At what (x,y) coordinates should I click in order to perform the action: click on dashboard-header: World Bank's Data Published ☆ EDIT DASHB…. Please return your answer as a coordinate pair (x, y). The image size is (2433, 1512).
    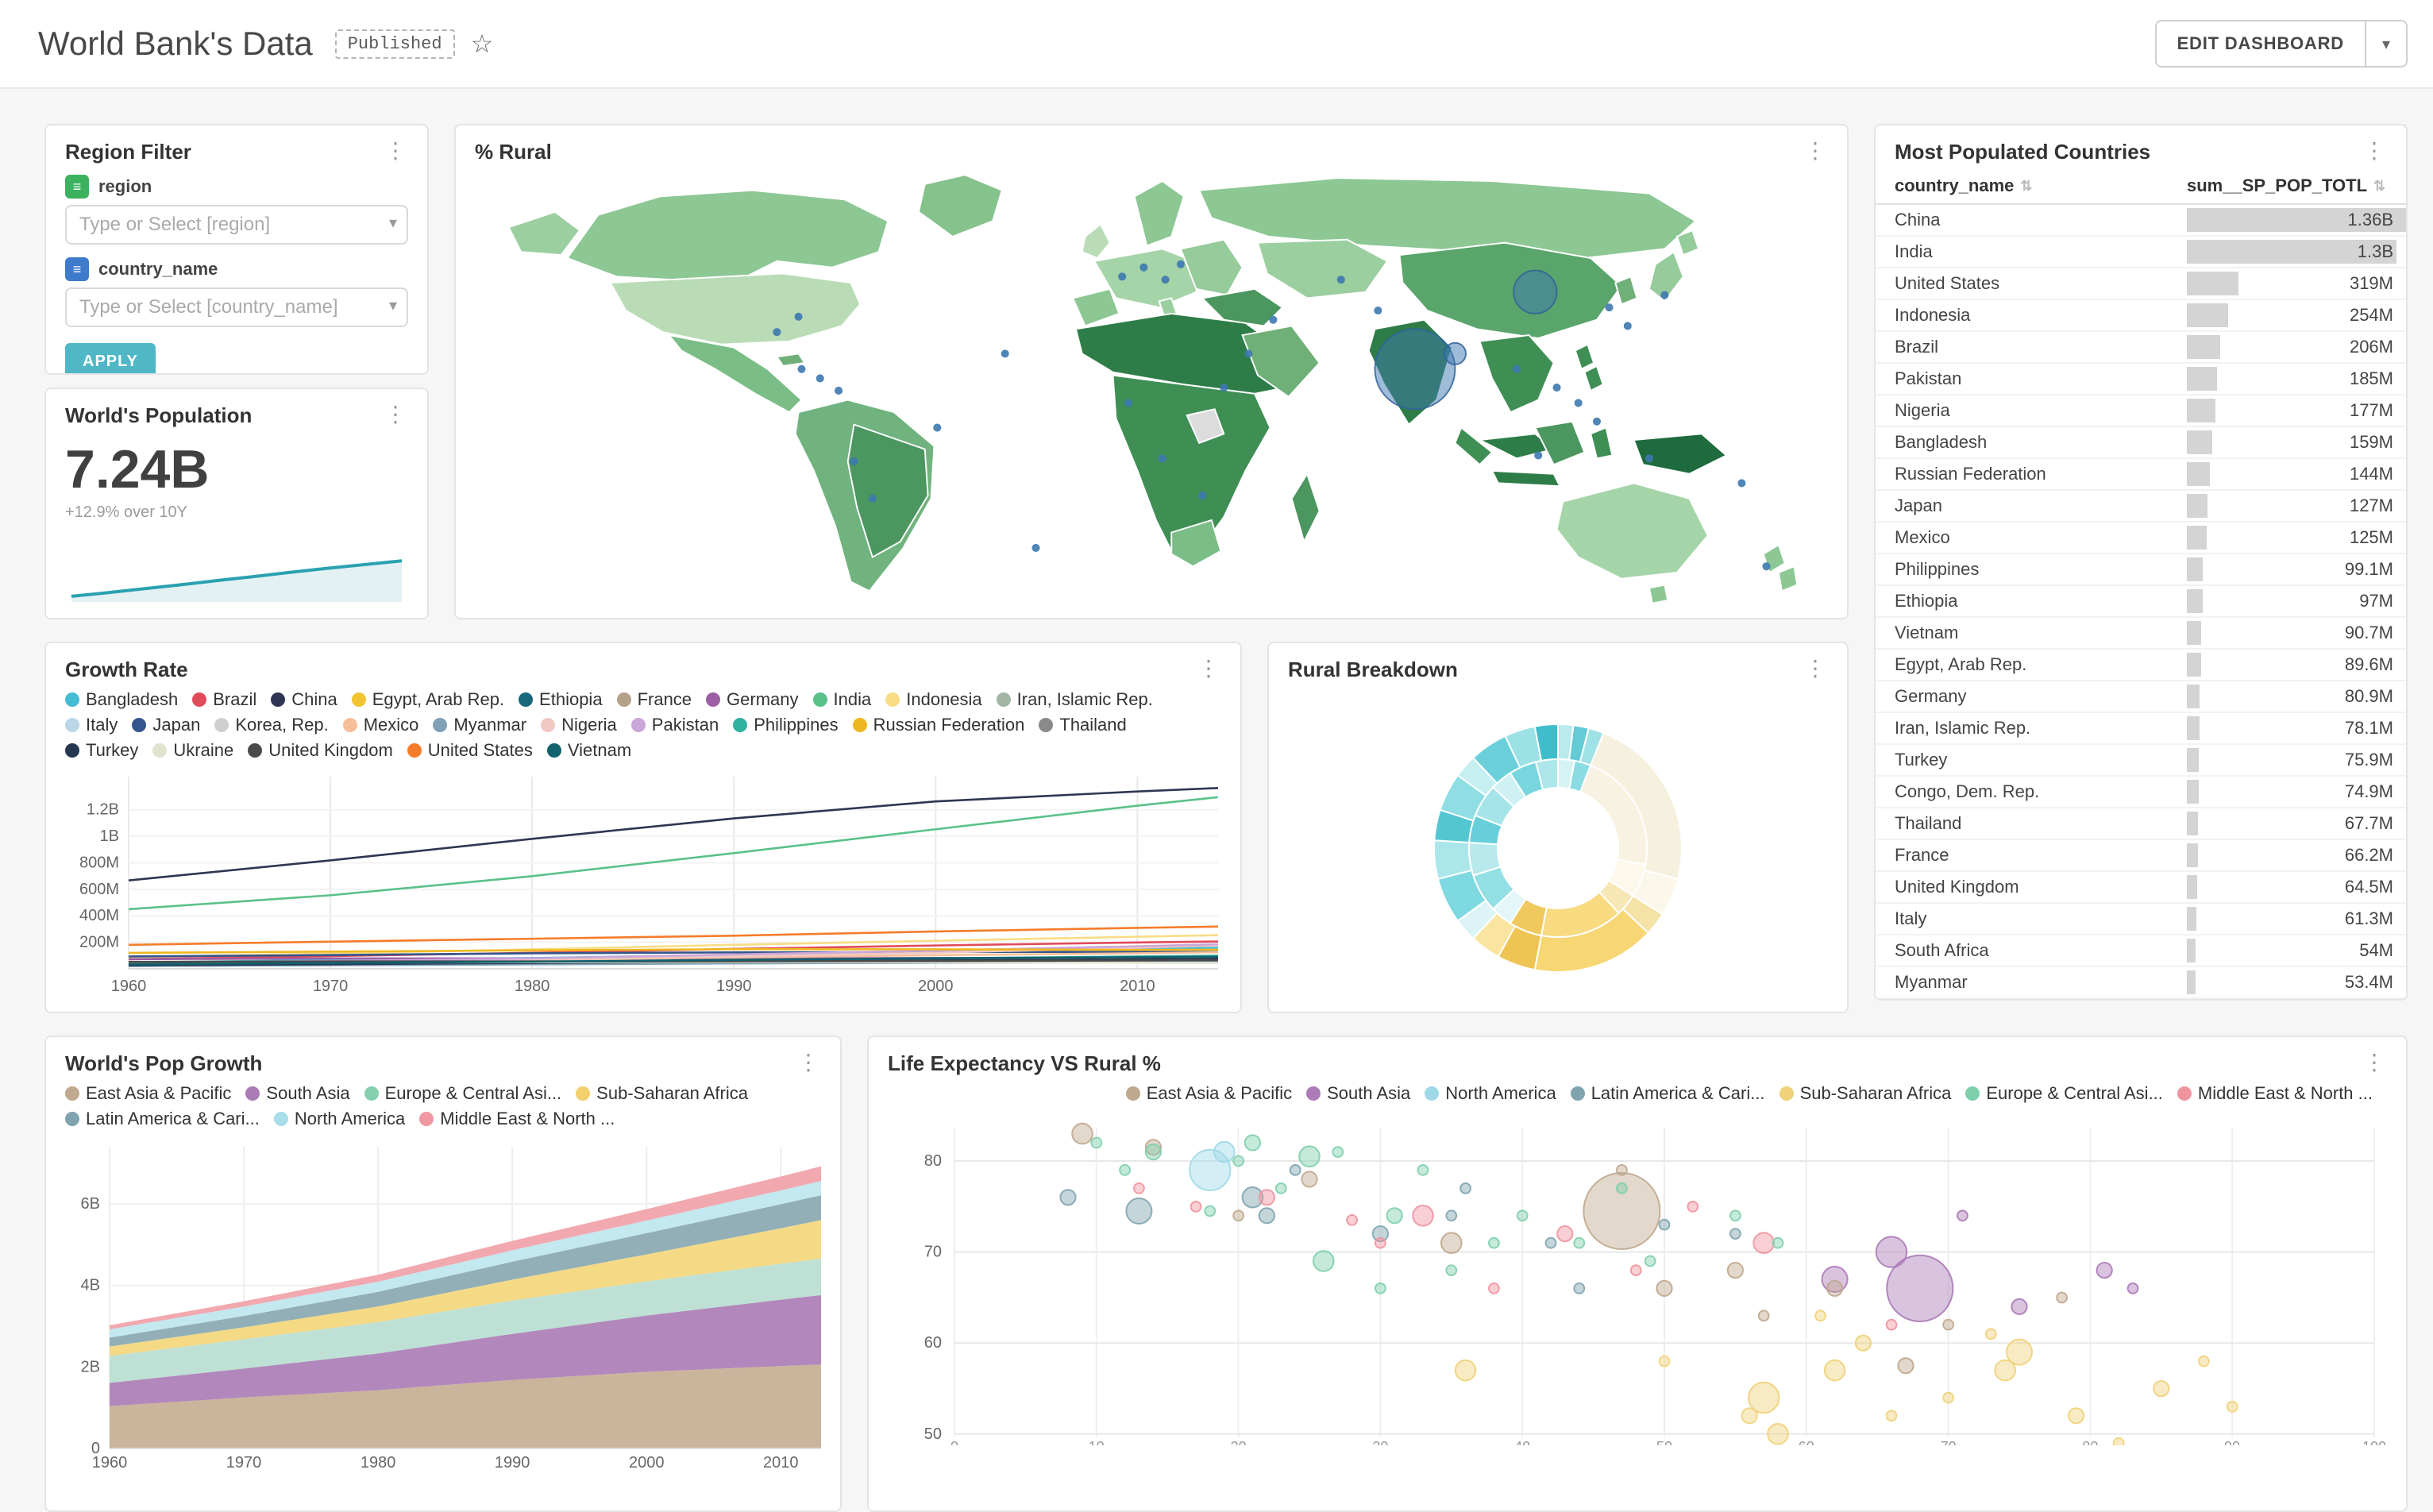
    Looking at the image, I should click on (1216, 44).